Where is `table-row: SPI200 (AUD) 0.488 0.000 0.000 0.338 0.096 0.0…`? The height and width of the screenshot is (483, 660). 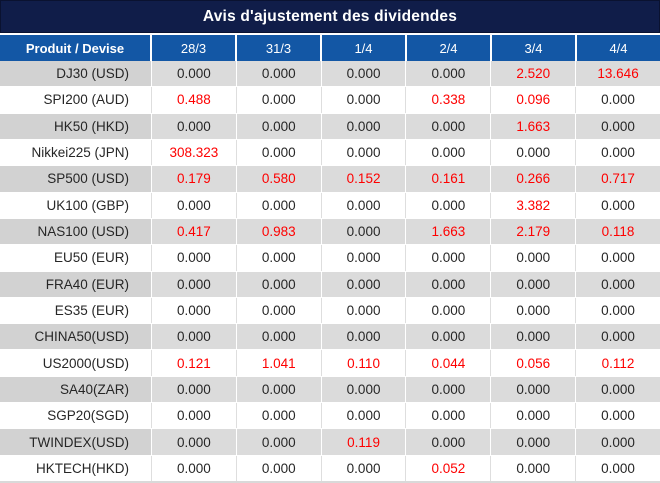 table-row: SPI200 (AUD) 0.488 0.000 0.000 0.338 0.096 0.0… is located at coordinates (330, 100).